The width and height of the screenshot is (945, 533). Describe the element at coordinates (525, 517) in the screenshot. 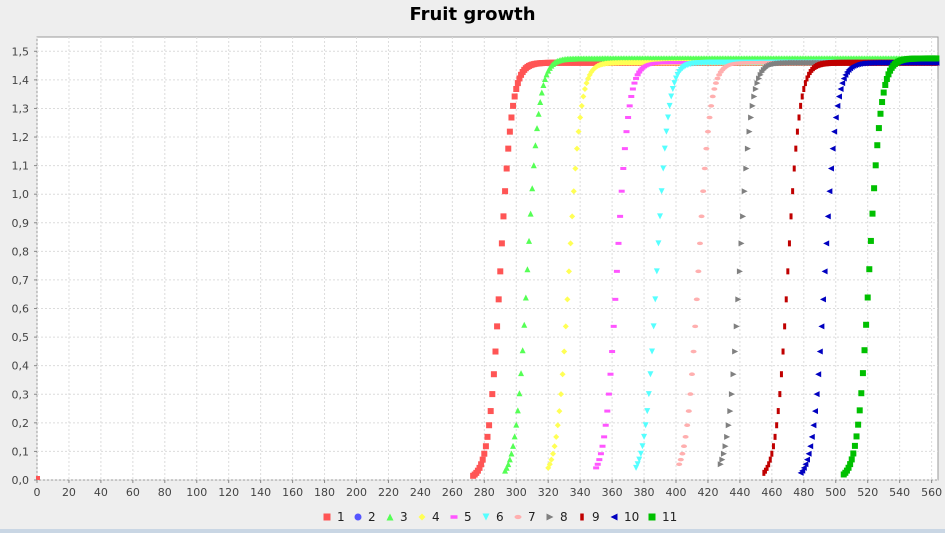

I see `legend-item-7: 7` at that location.